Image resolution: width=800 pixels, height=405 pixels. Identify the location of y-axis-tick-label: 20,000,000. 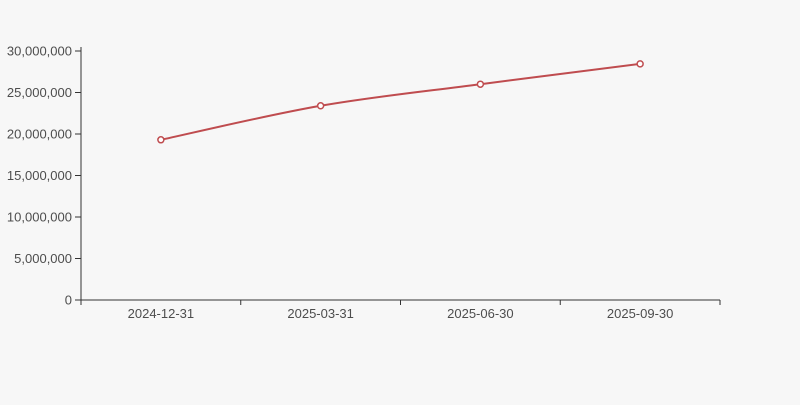
(39, 134).